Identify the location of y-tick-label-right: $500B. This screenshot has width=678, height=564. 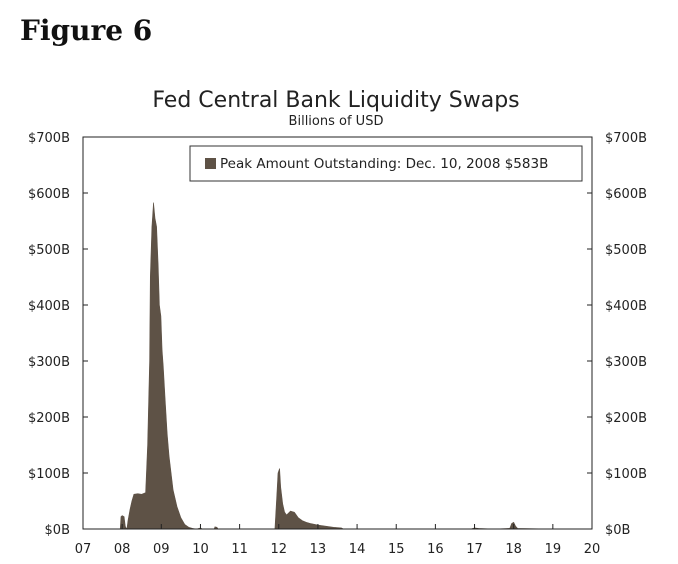
(626, 250).